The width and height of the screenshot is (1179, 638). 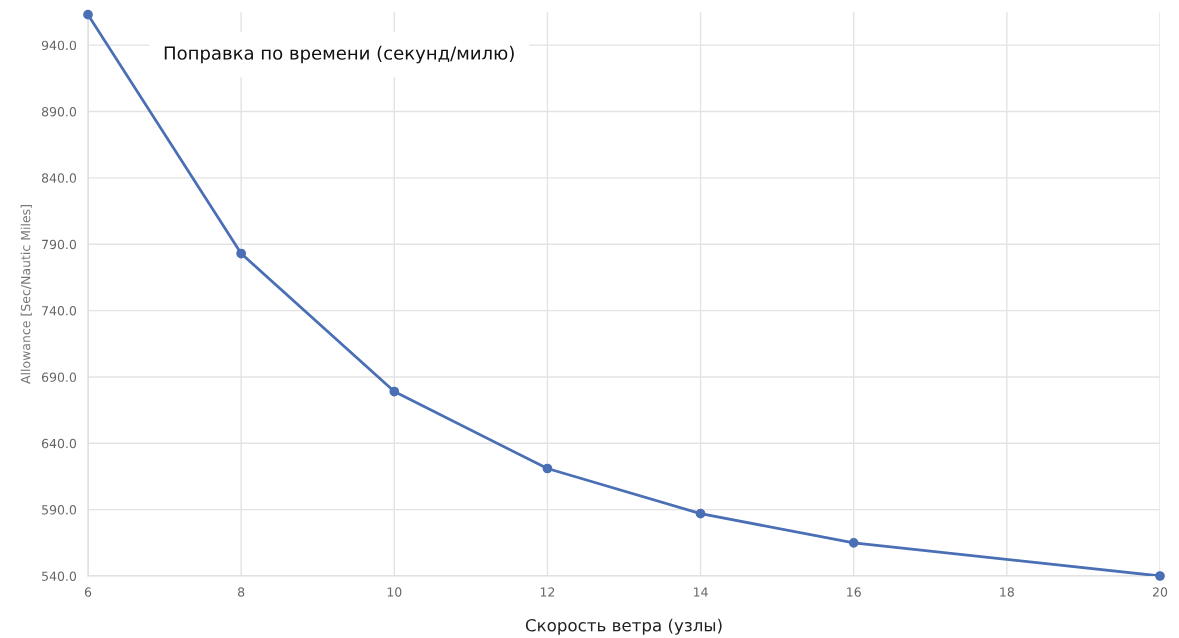 I want to click on y-tick-label: 590.0, so click(x=59, y=510).